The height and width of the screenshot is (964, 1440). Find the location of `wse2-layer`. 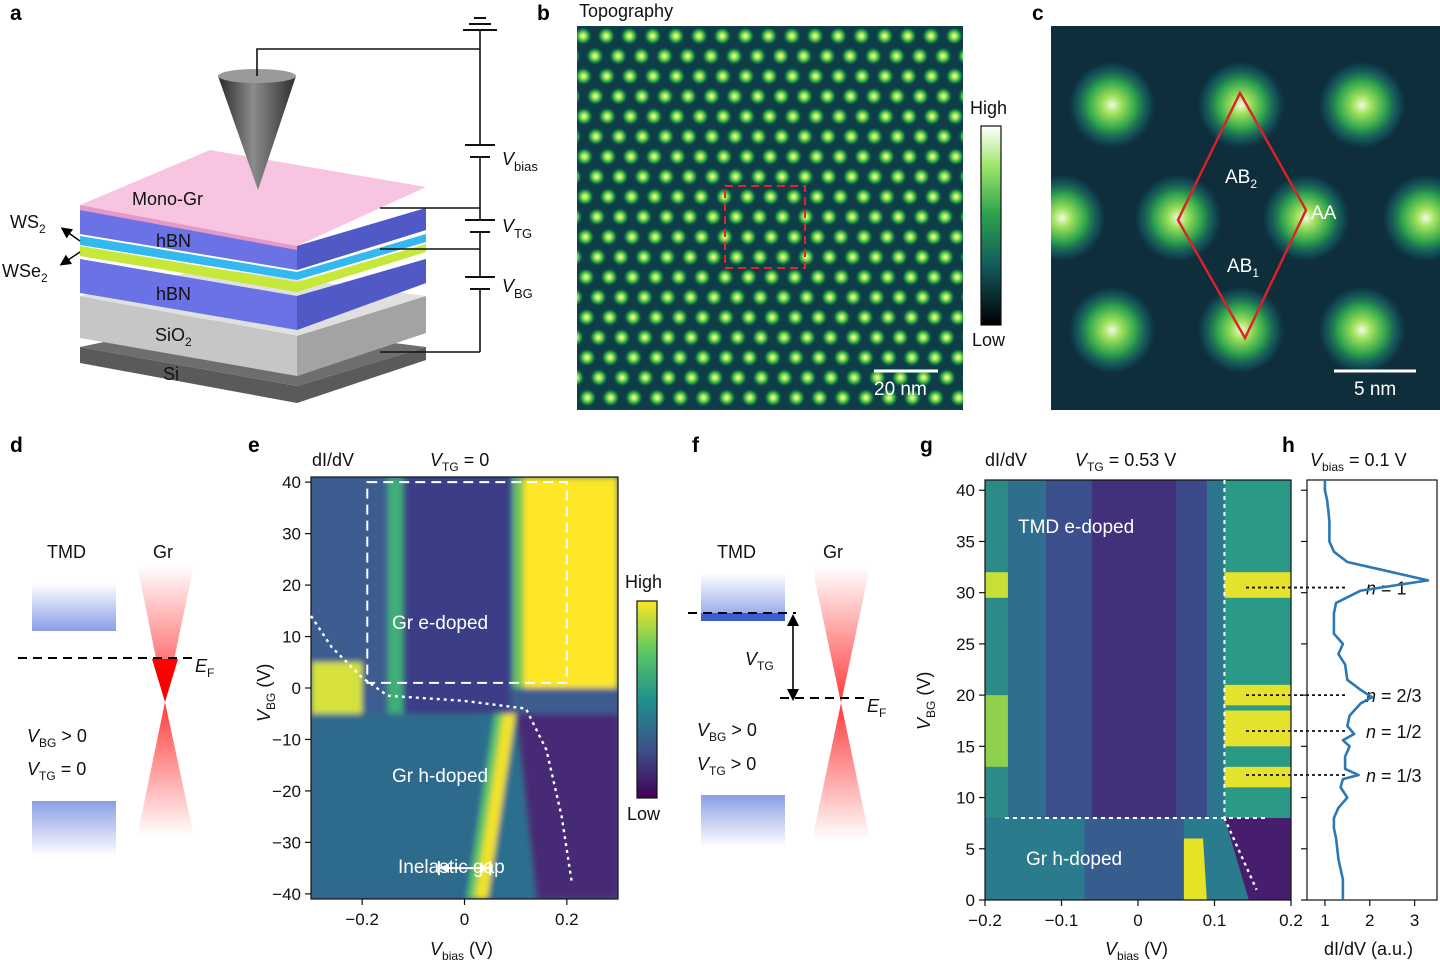

wse2-layer is located at coordinates (253, 268).